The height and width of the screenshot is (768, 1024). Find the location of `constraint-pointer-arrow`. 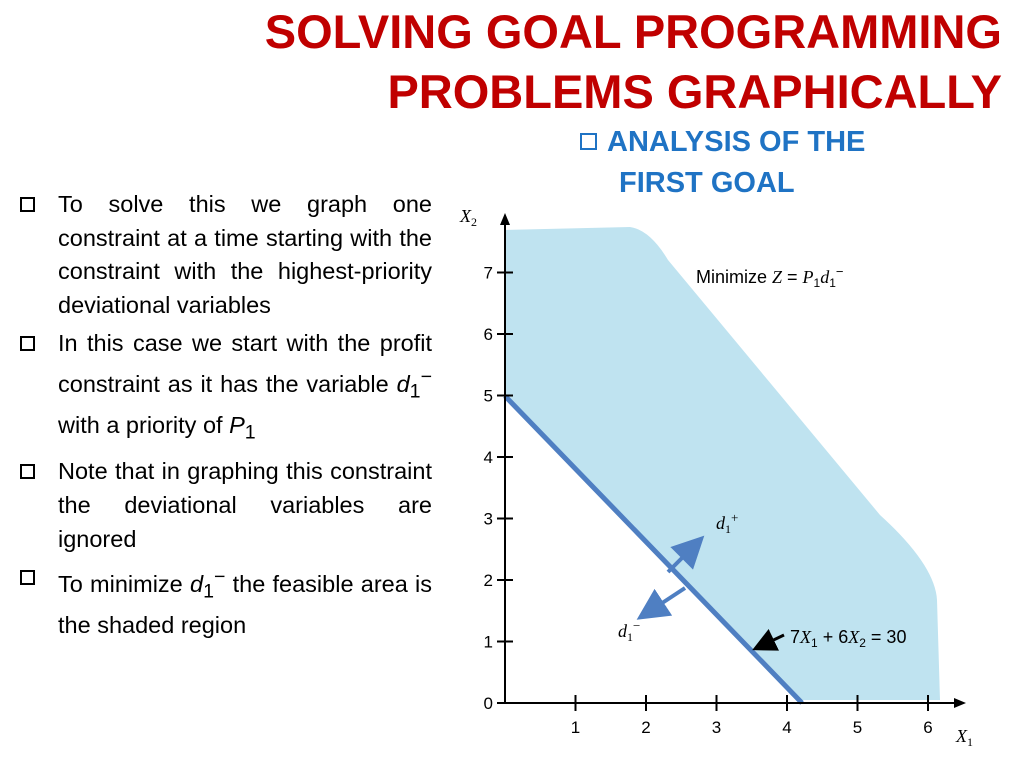

constraint-pointer-arrow is located at coordinates (768, 640).